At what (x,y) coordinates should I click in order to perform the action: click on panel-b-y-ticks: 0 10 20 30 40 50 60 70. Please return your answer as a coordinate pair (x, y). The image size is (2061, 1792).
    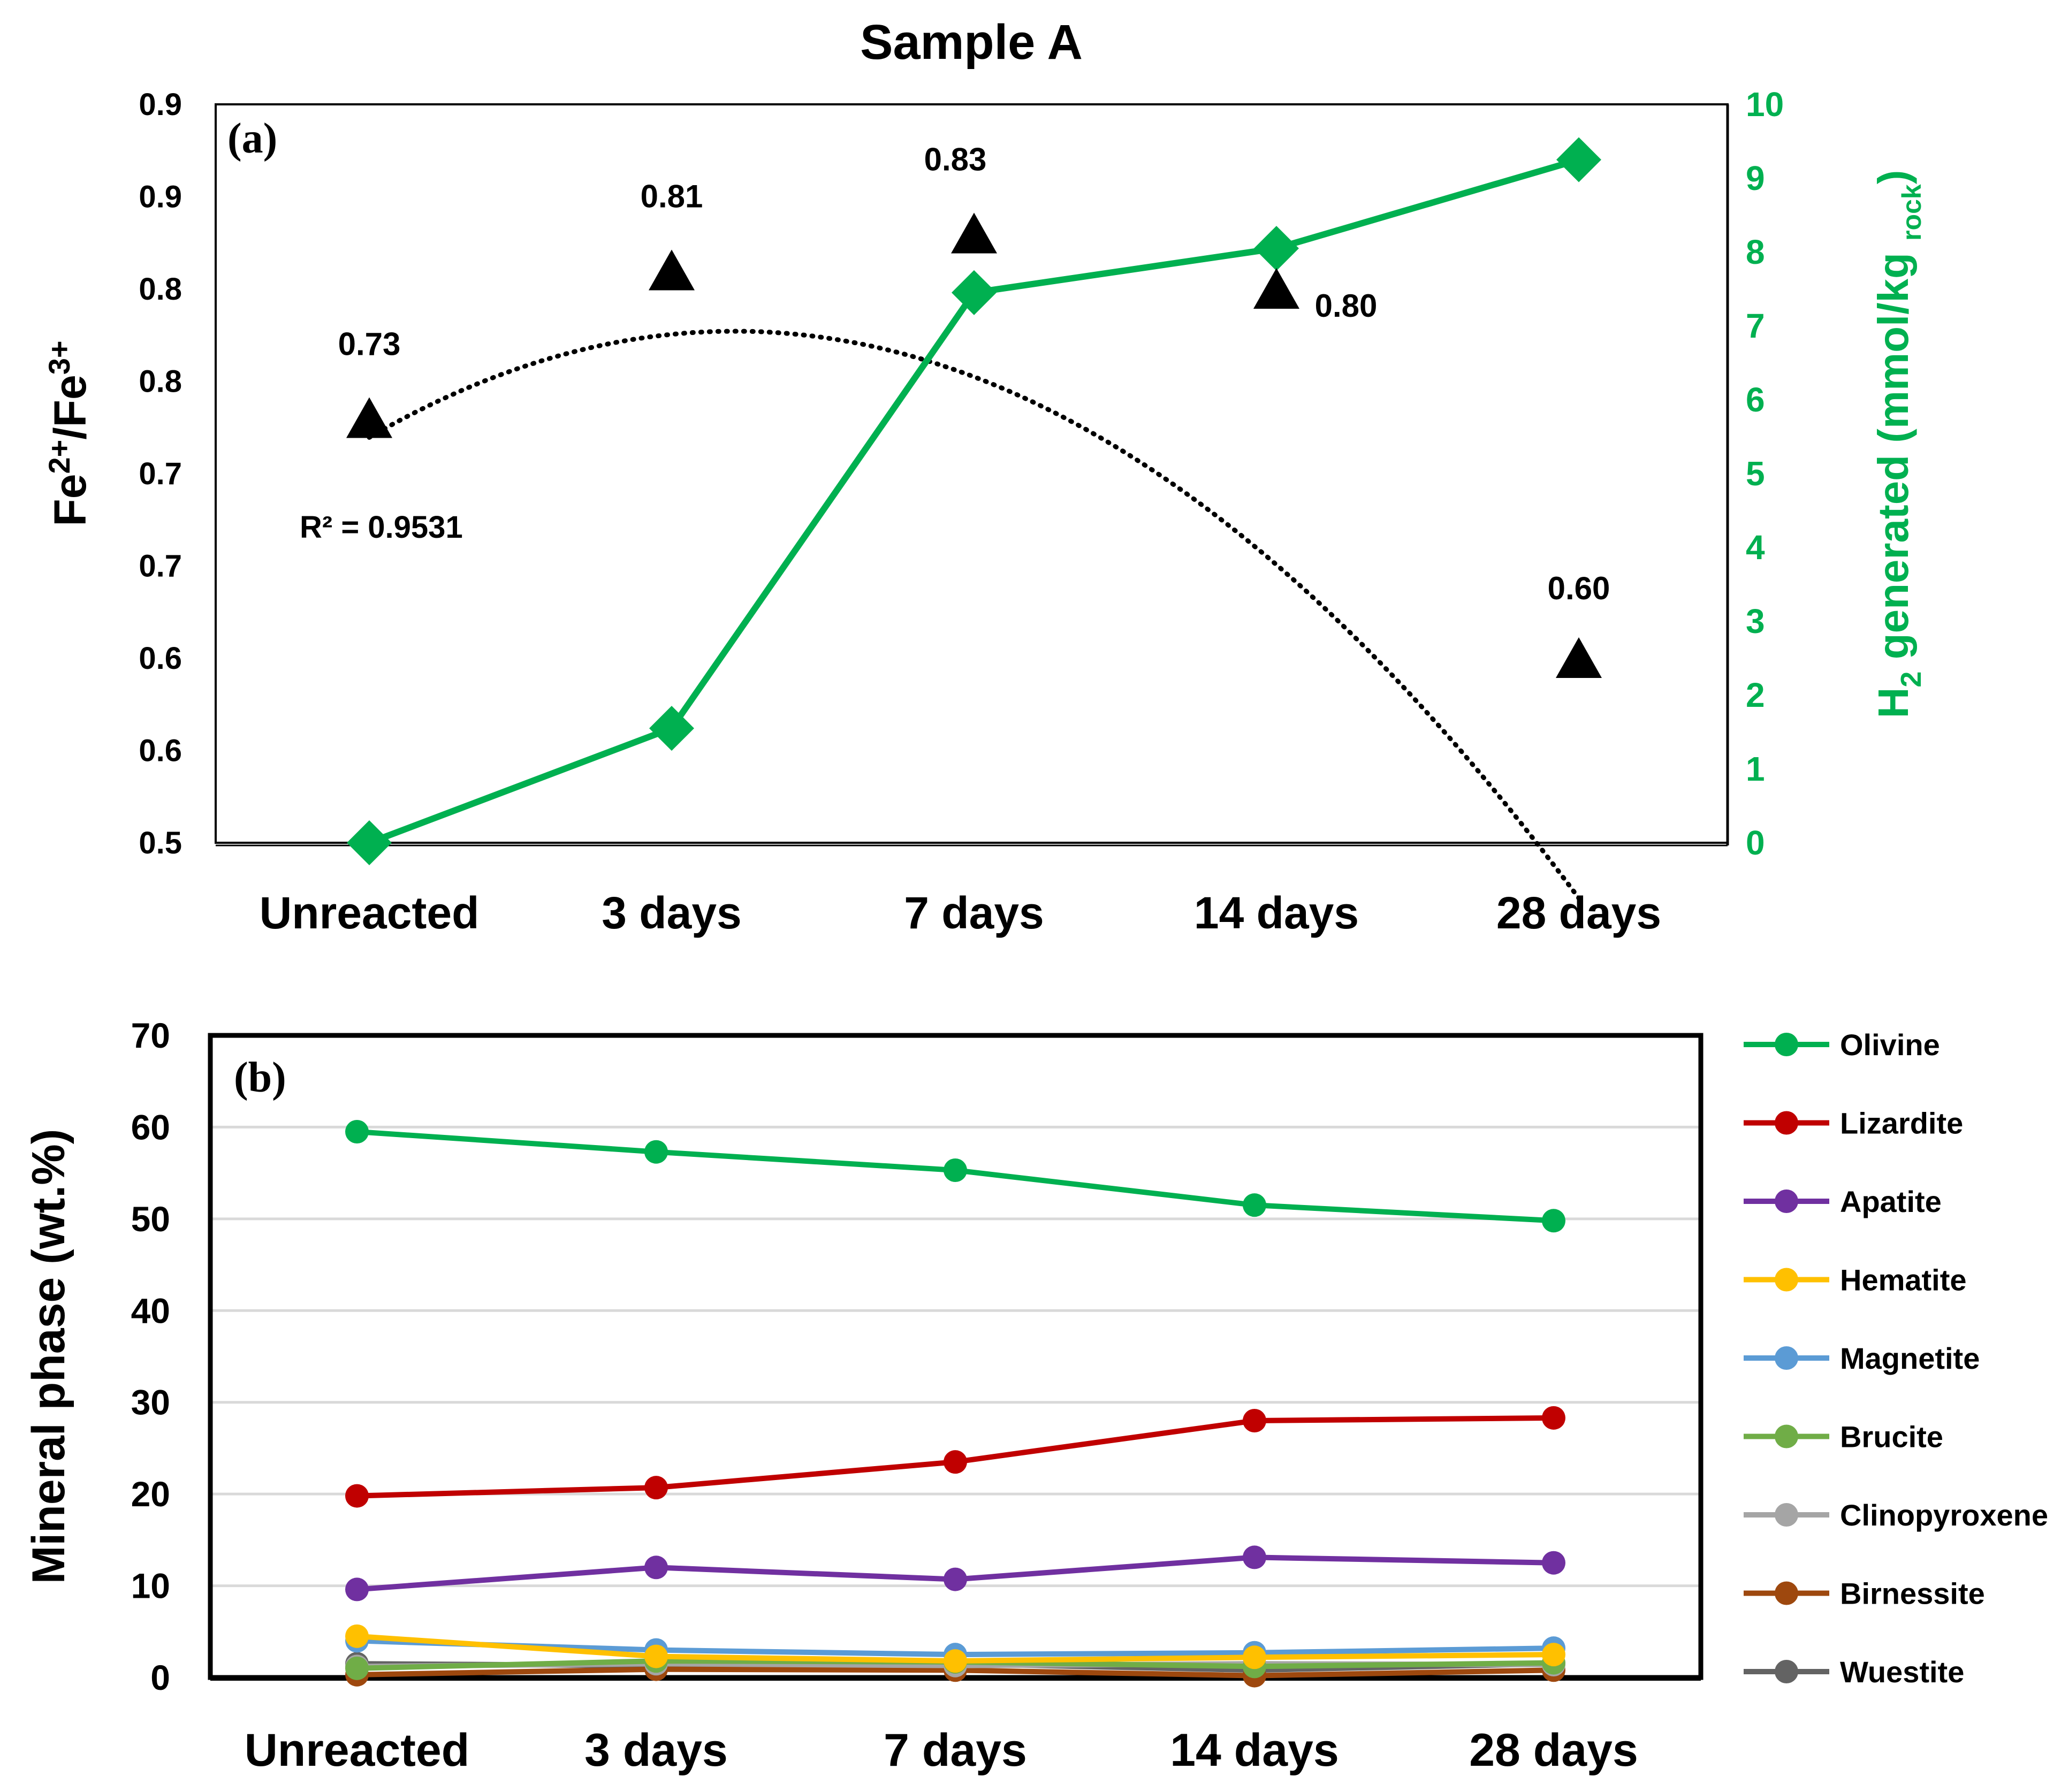
    Looking at the image, I should click on (150, 1356).